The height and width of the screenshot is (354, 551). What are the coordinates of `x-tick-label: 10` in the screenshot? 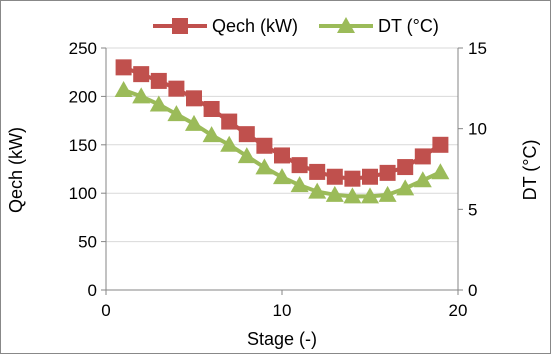 It's located at (282, 310).